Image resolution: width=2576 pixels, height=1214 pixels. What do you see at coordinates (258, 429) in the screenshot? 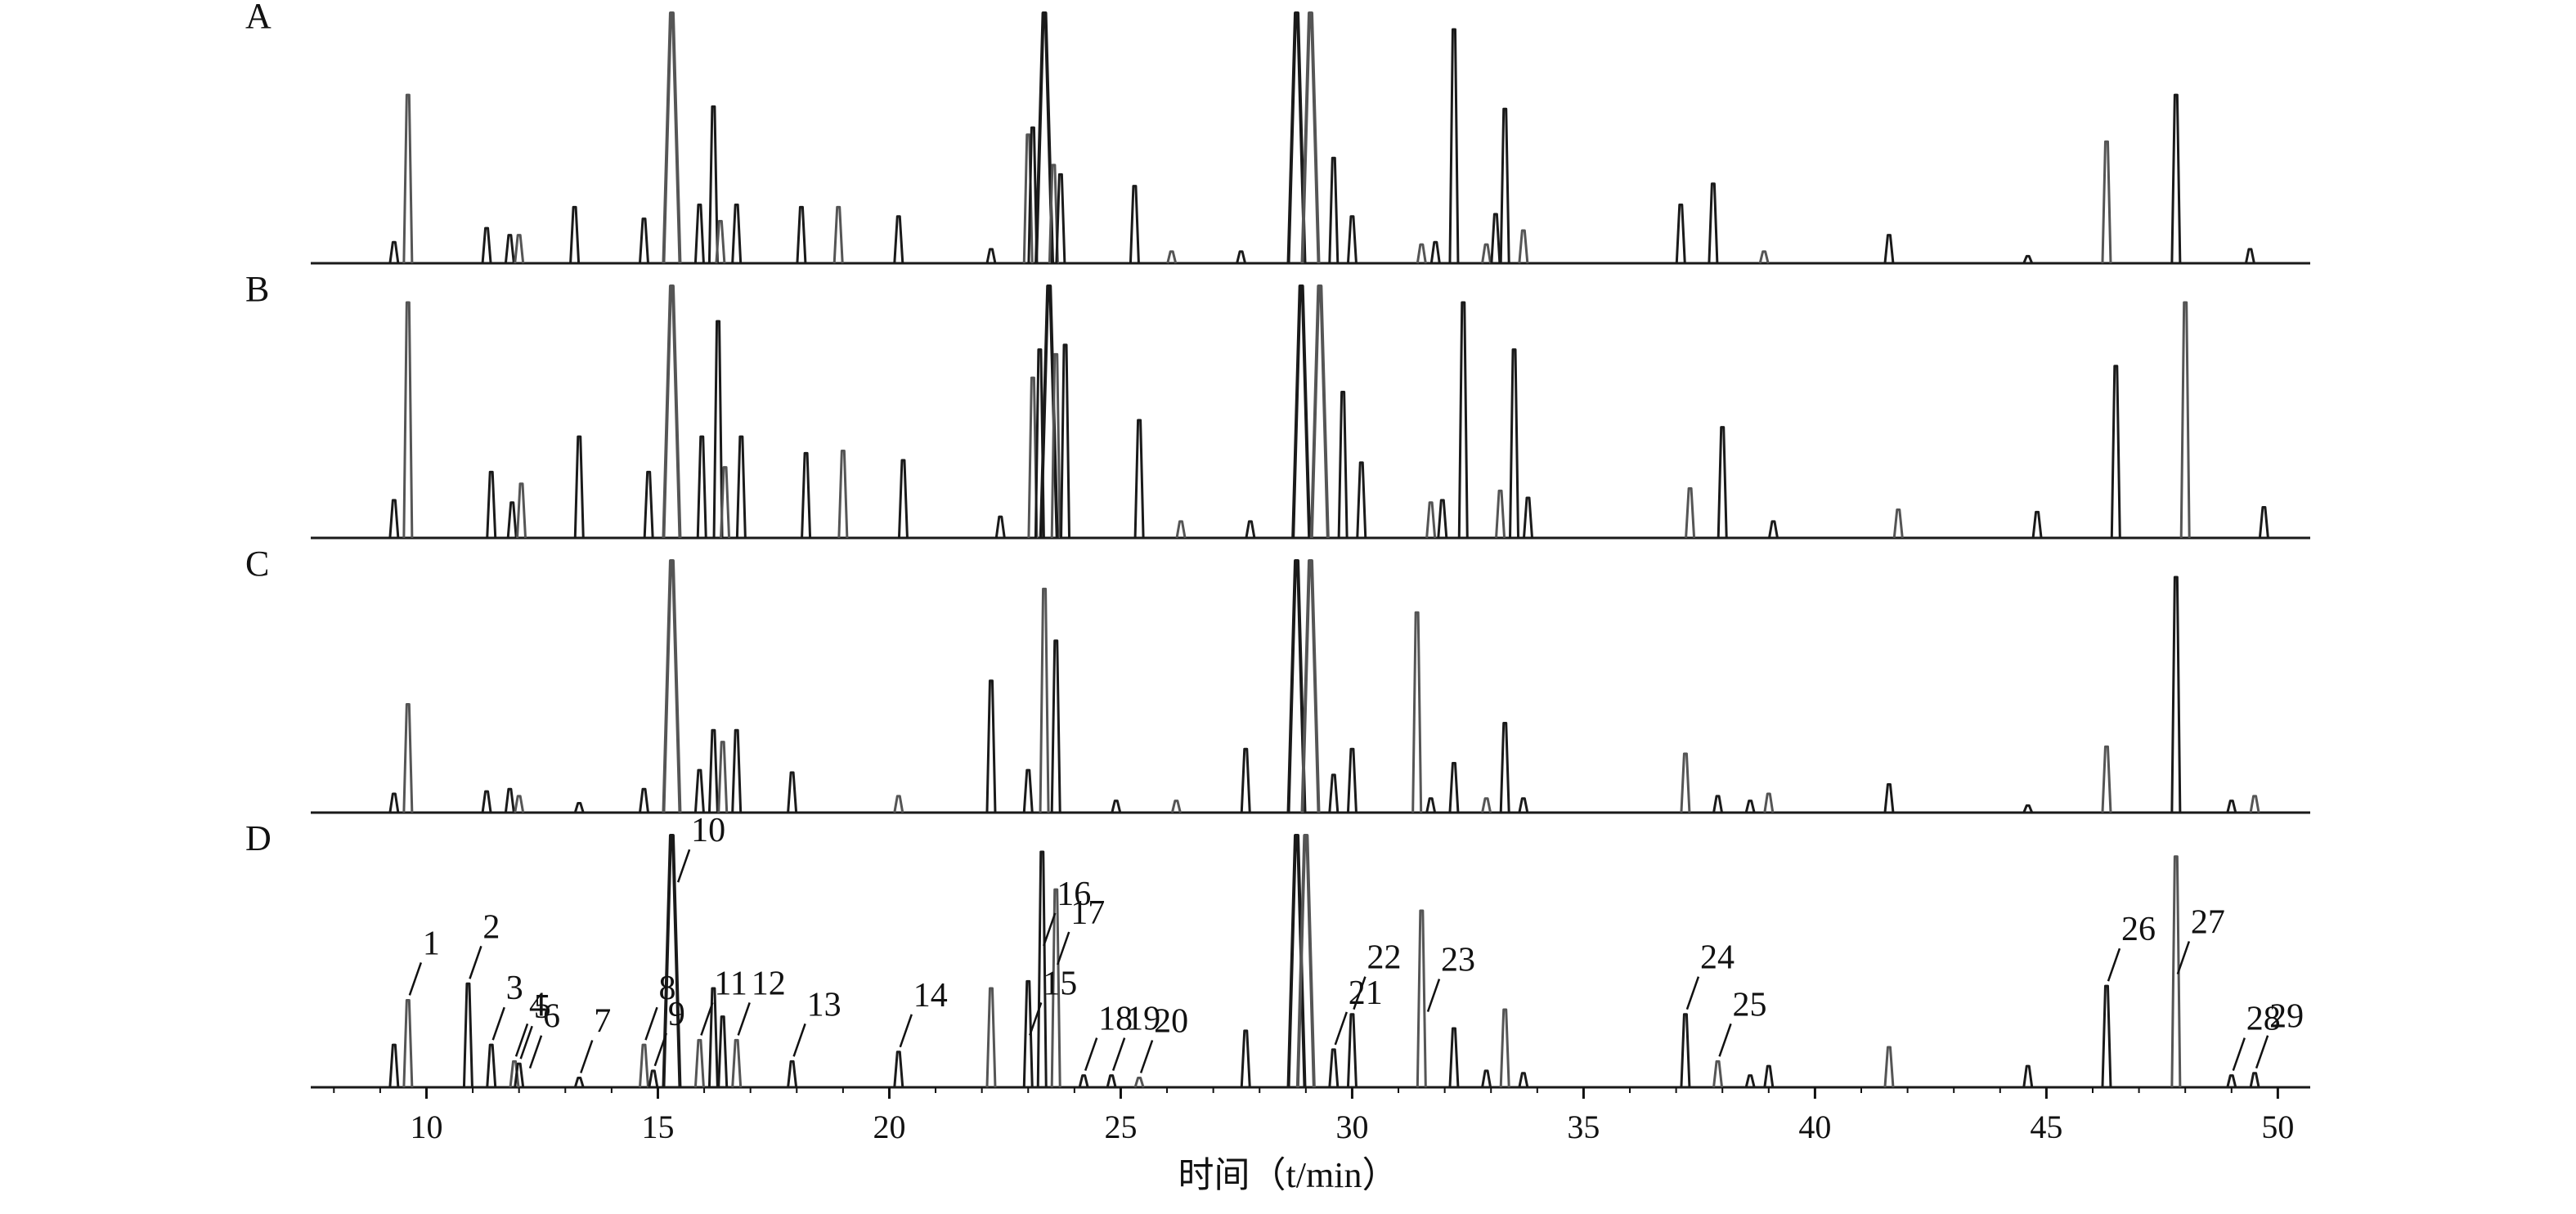
I see `panel-labels: A B C D` at bounding box center [258, 429].